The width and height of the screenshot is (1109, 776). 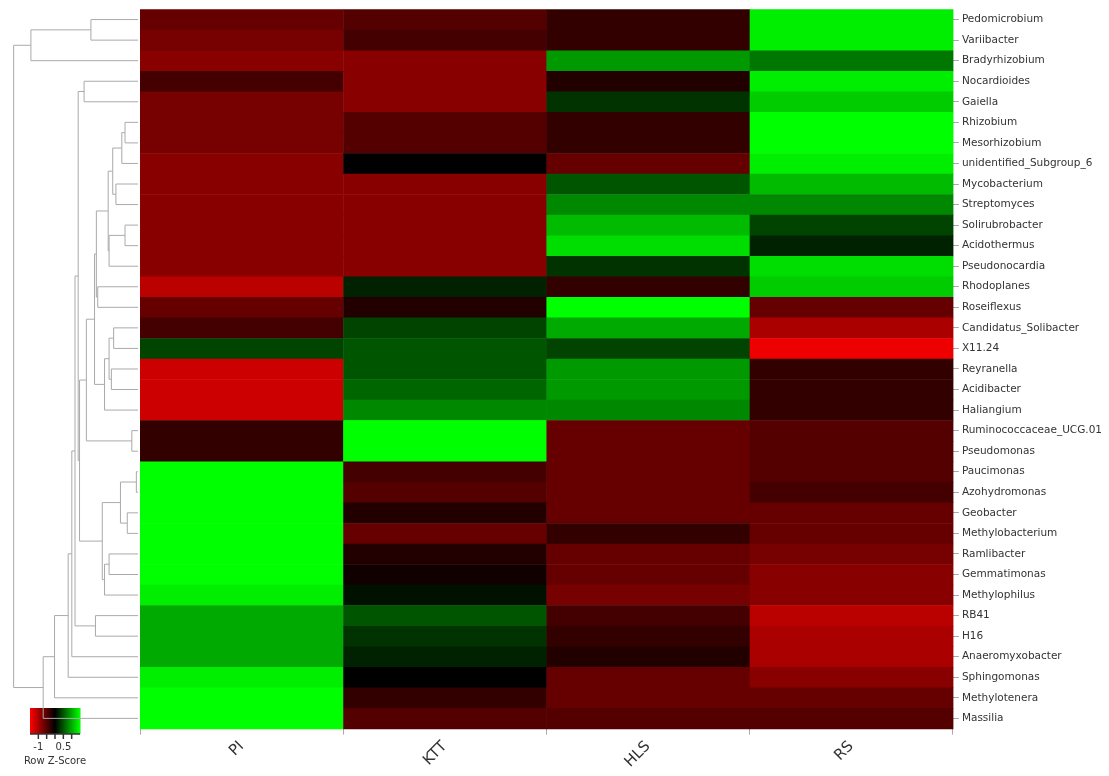 What do you see at coordinates (989, 511) in the screenshot?
I see `y-tick-label: Geobacter` at bounding box center [989, 511].